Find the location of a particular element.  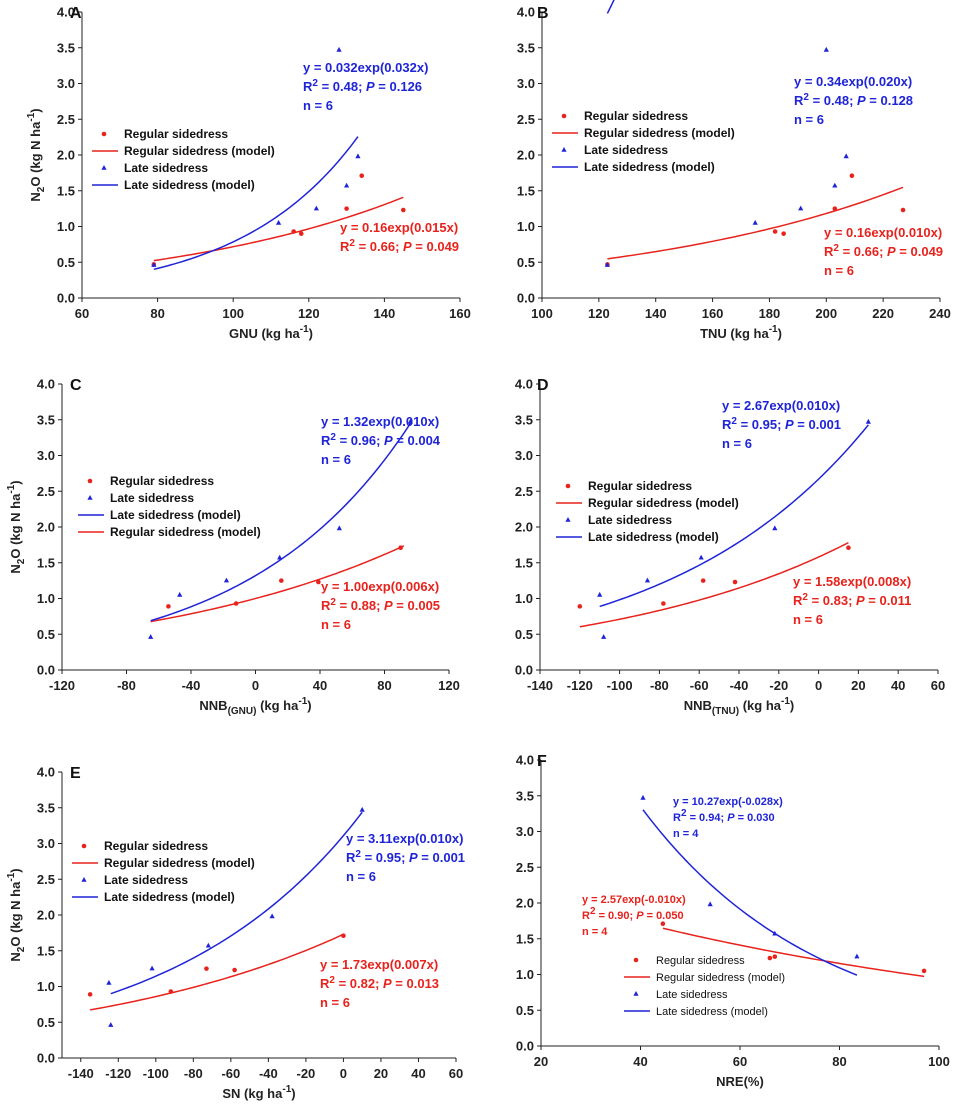

r2-stat-late: R2 = 0.94; P = 0.030 is located at coordinates (724, 816).